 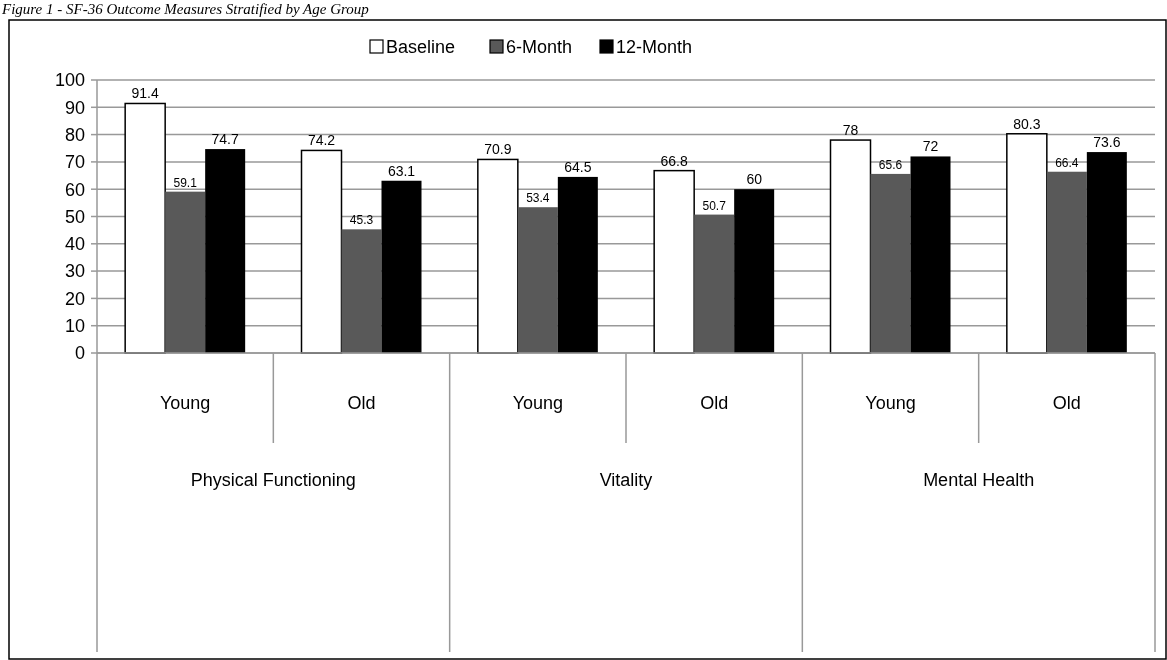 What do you see at coordinates (714, 205) in the screenshot?
I see `data-label: 50.7` at bounding box center [714, 205].